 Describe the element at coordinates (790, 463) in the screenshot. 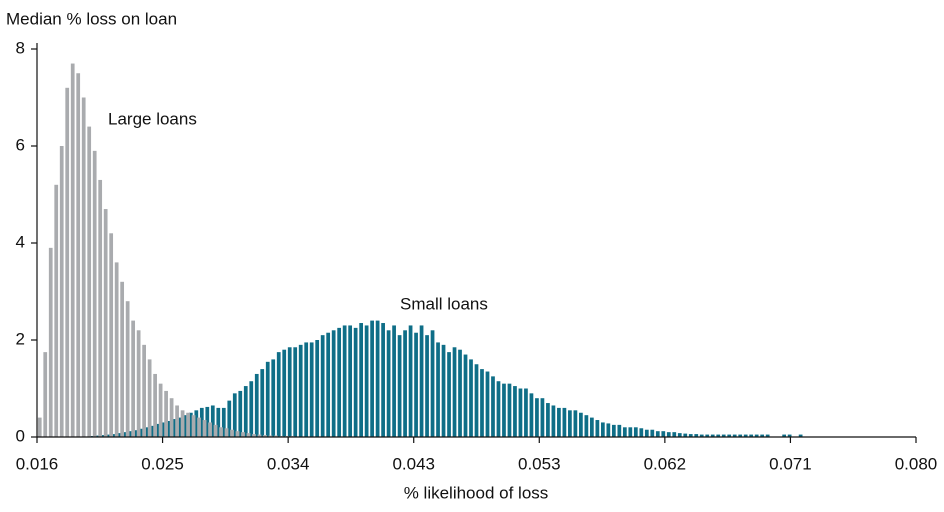

I see `x-tick-label: 0.071` at that location.